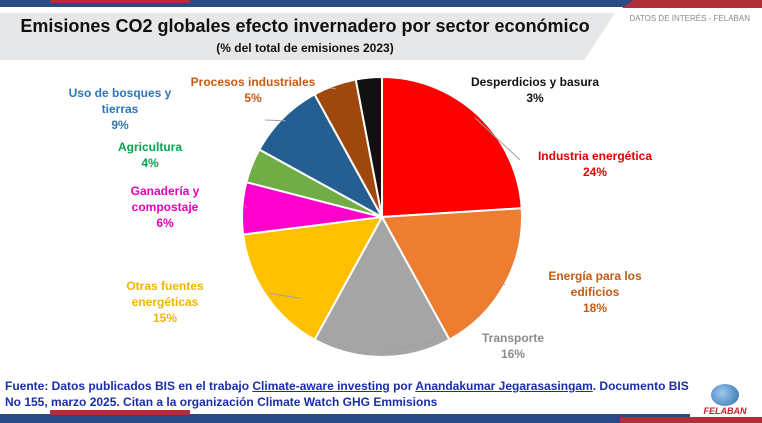 The width and height of the screenshot is (762, 423). Describe the element at coordinates (504, 386) in the screenshot. I see `source-link-author: Anandakumar Jegarasasingam` at that location.